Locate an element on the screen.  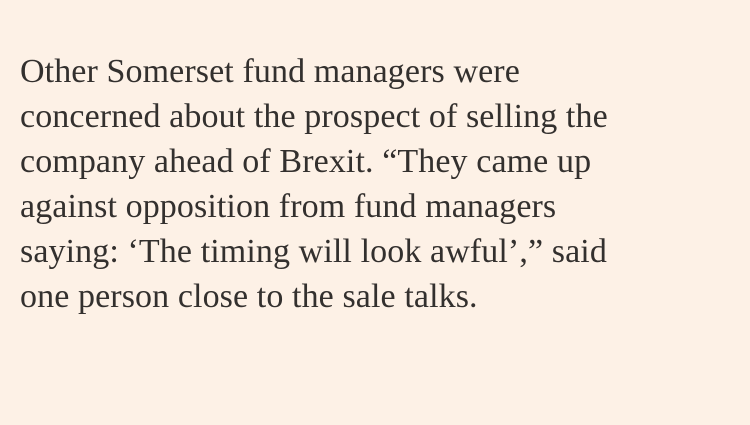
paragraph-line: company ahead of Brexit. “They came up is located at coordinates (306, 161).